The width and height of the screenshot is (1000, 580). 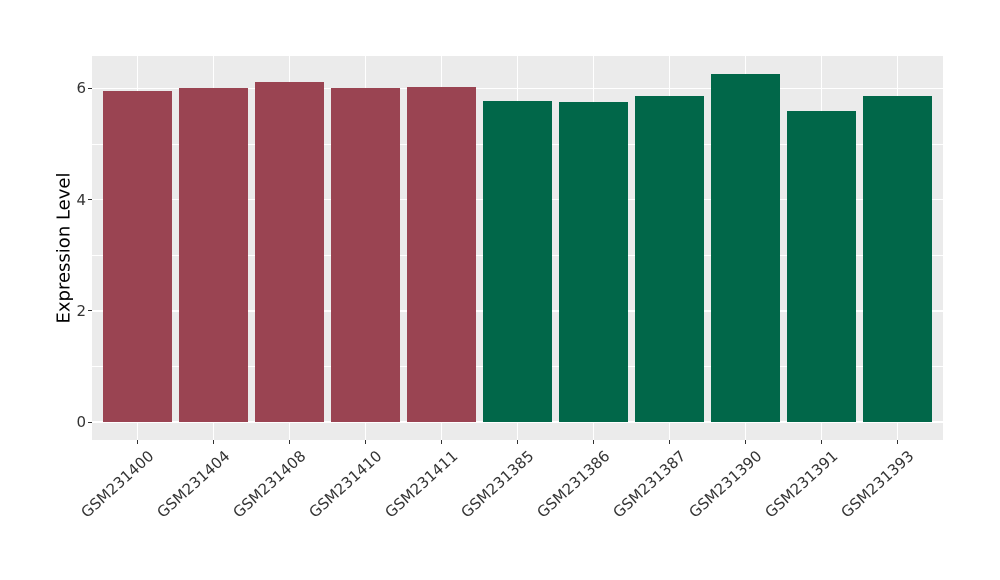 I want to click on bar-GSM231410, so click(x=365, y=255).